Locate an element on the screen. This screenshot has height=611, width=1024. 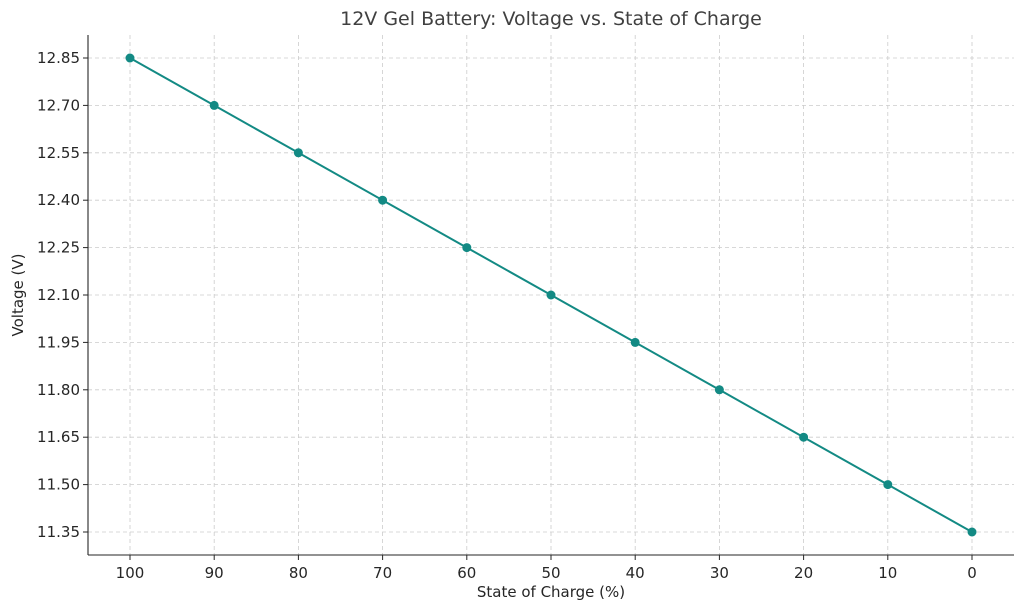
y-tick-label: 12.55 is located at coordinates (58, 153).